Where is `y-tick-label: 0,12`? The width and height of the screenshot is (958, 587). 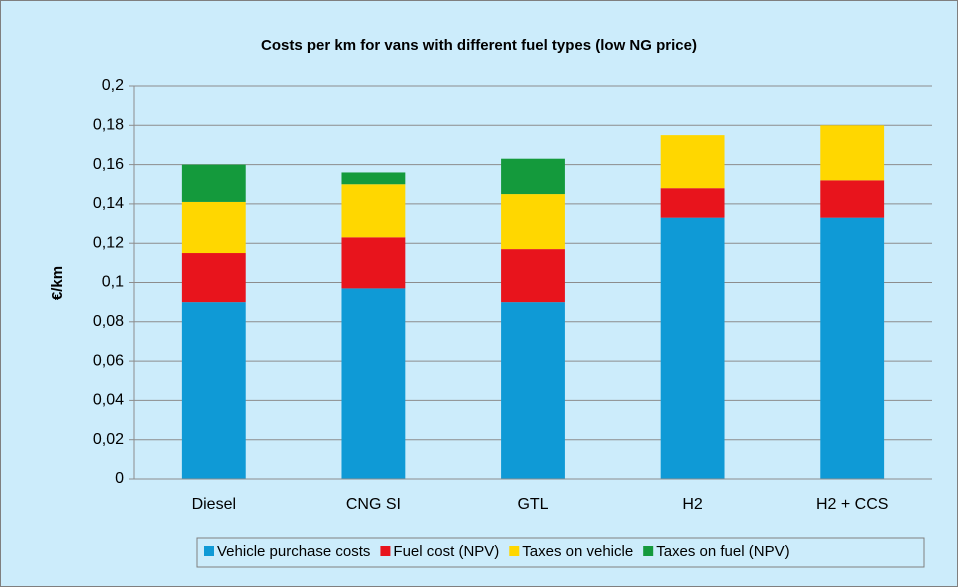
y-tick-label: 0,12 is located at coordinates (108, 242).